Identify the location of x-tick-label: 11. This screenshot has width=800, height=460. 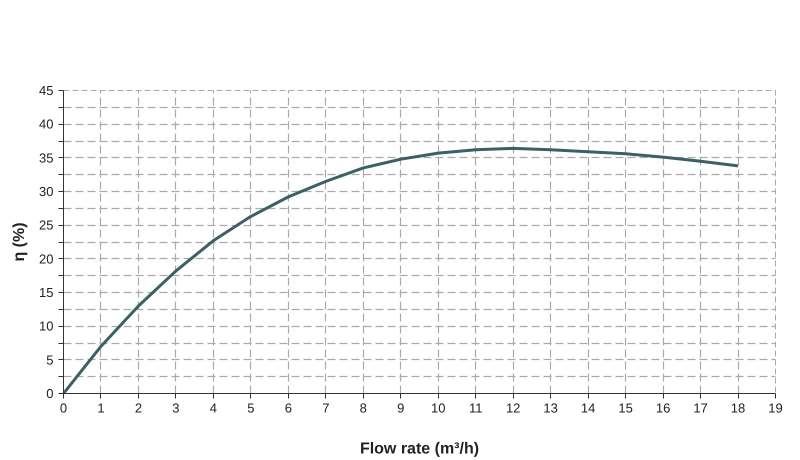
(475, 408).